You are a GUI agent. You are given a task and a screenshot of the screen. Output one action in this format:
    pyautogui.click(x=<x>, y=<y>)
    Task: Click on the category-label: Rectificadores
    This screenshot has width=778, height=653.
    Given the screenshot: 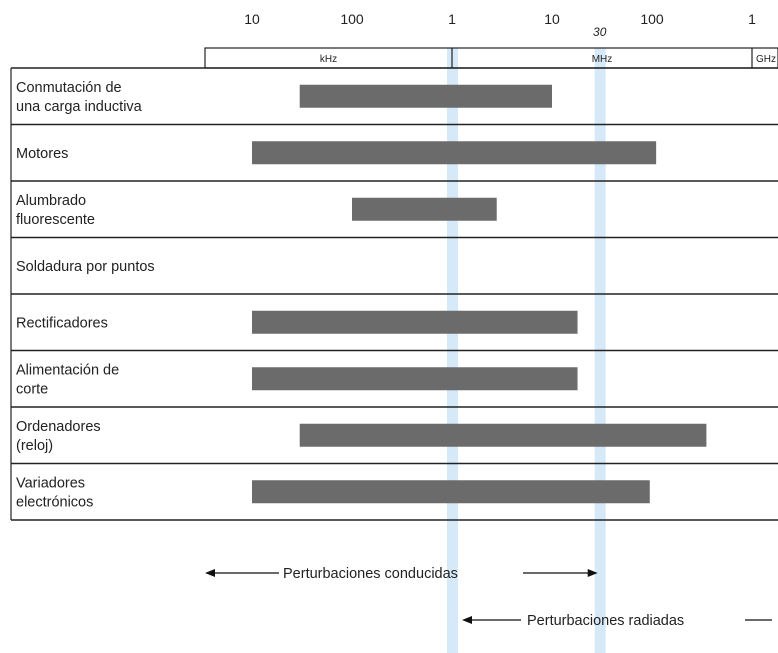 What is the action you would take?
    pyautogui.click(x=62, y=323)
    